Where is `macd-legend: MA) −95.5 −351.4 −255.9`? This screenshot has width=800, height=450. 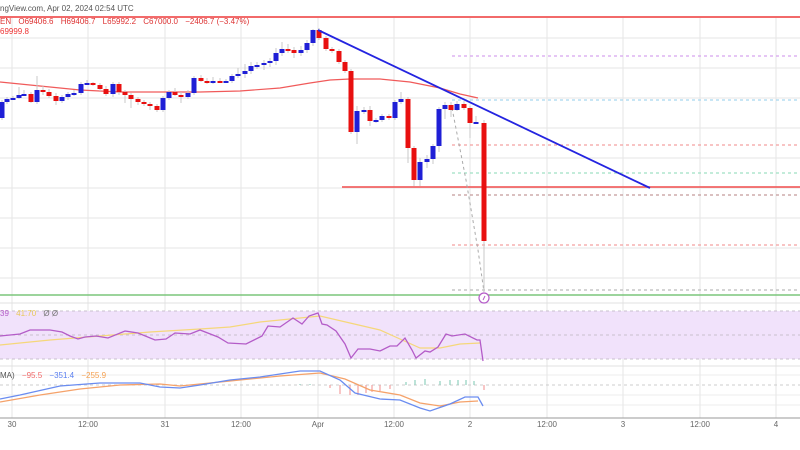
macd-legend: MA) −95.5 −351.4 −255.9 is located at coordinates (53, 375).